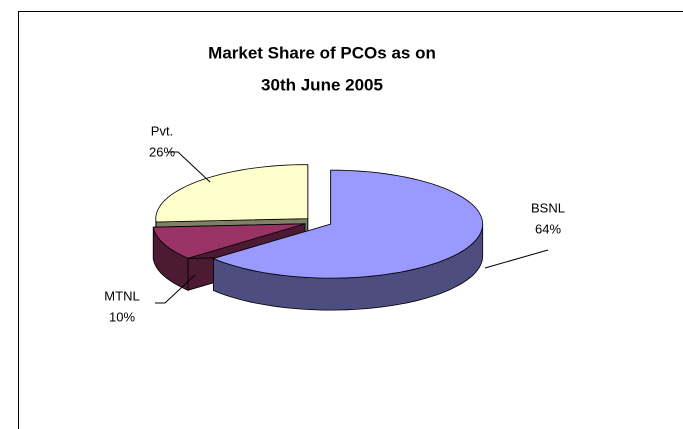 The image size is (683, 429). I want to click on slice-value-label: 26%, so click(162, 151).